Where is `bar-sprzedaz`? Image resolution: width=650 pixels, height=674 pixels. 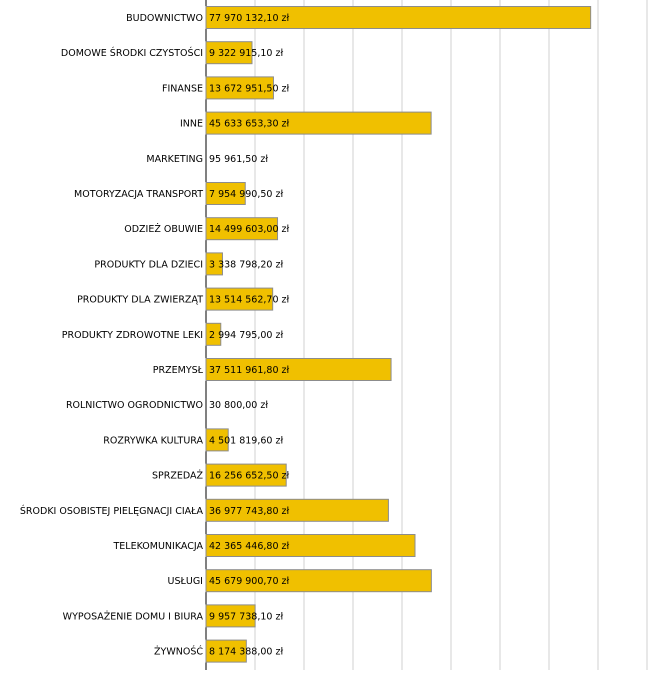
bar-sprzedaz is located at coordinates (246, 475).